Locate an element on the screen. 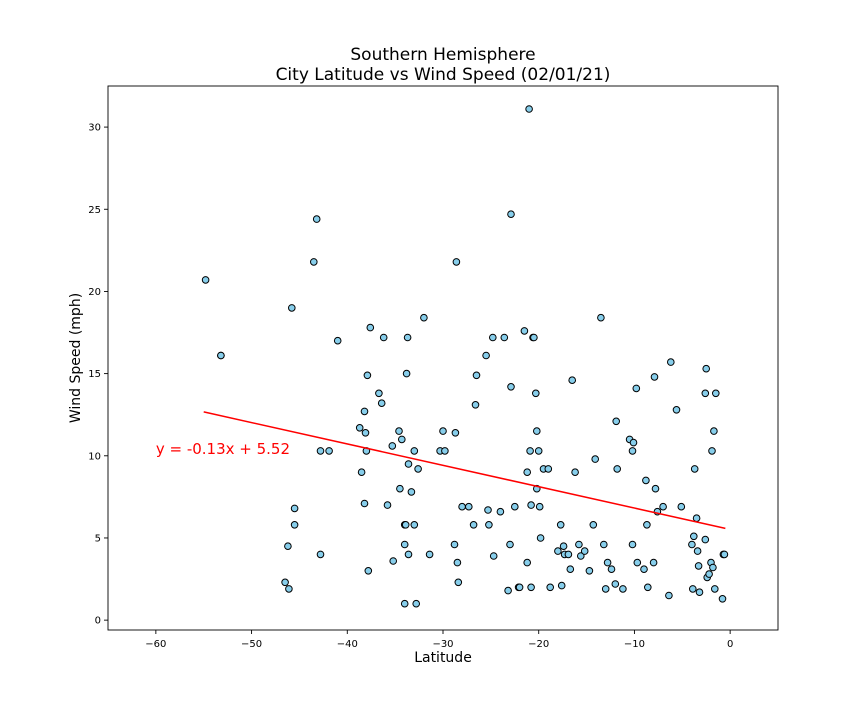  x-tick-label: −60 is located at coordinates (155, 644).